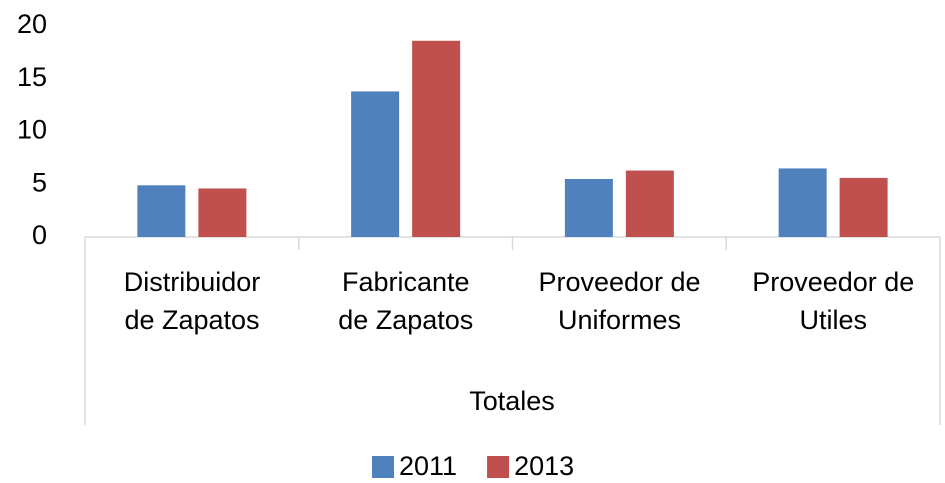 This screenshot has width=945, height=483. I want to click on y-tick-label: 0, so click(39, 235).